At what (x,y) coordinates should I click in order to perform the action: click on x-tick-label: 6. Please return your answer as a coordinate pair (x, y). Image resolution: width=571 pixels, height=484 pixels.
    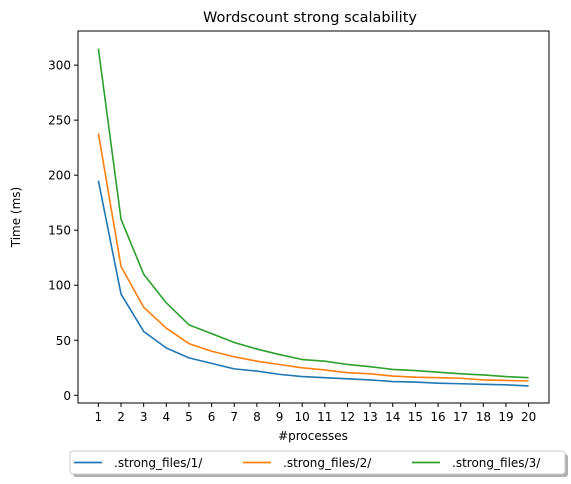
    Looking at the image, I should click on (212, 417).